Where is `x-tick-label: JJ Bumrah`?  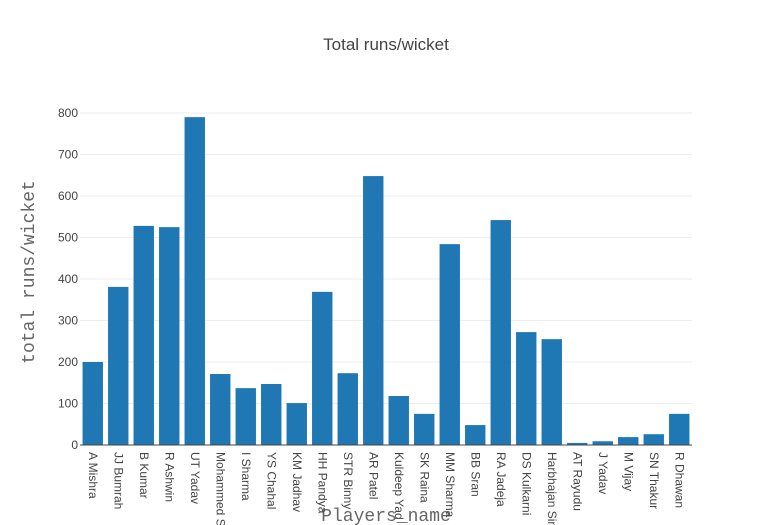
x-tick-label: JJ Bumrah is located at coordinates (118, 480).